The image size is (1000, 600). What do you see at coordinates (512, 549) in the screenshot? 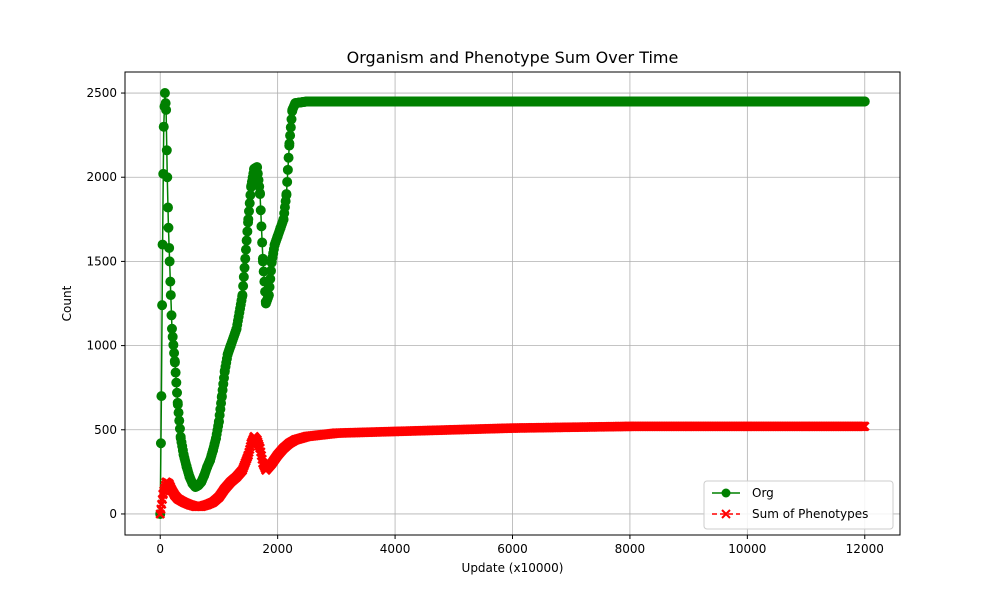
I see `x-tick-label: 6000` at bounding box center [512, 549].